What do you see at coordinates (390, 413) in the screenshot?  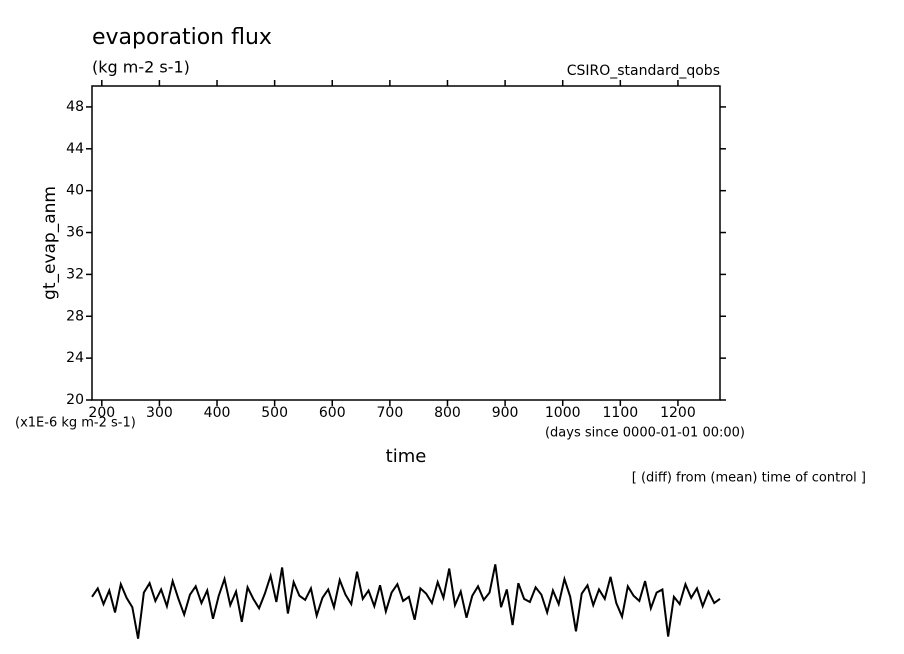 I see `x-tick-label: 700` at bounding box center [390, 413].